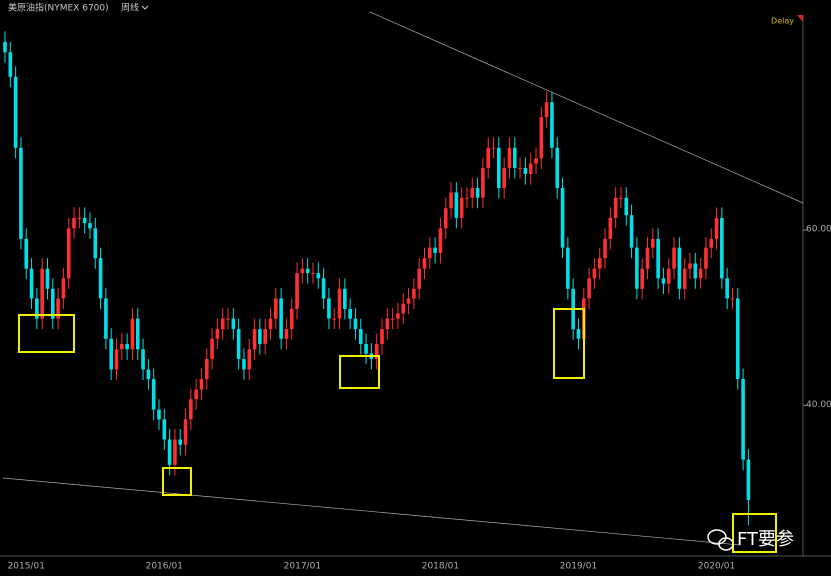 This screenshot has width=831, height=576. I want to click on dropdown-arrow, so click(145, 7).